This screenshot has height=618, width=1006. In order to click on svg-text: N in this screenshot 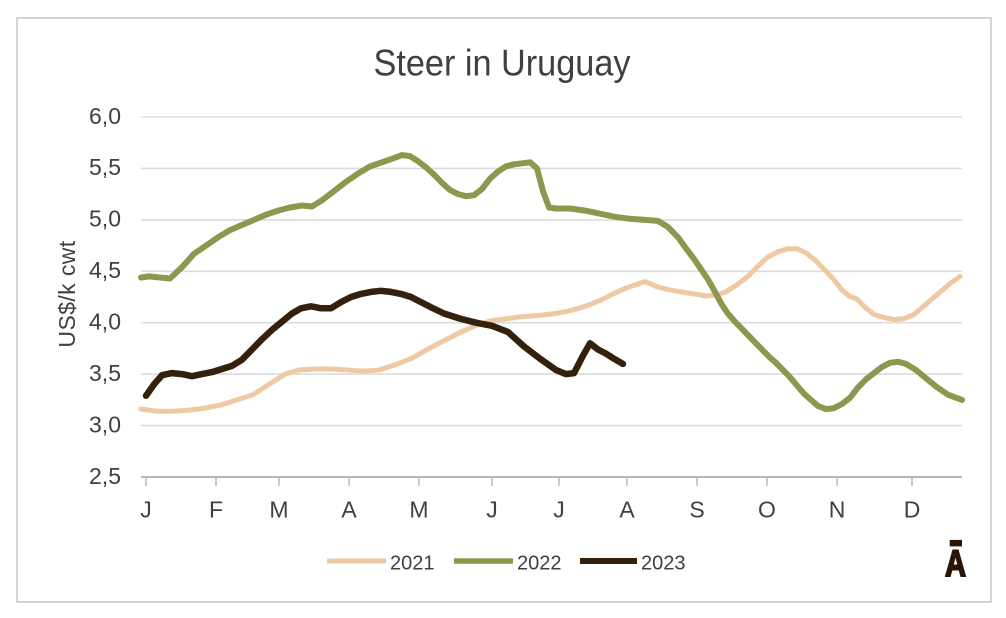, I will do `click(837, 509)`.